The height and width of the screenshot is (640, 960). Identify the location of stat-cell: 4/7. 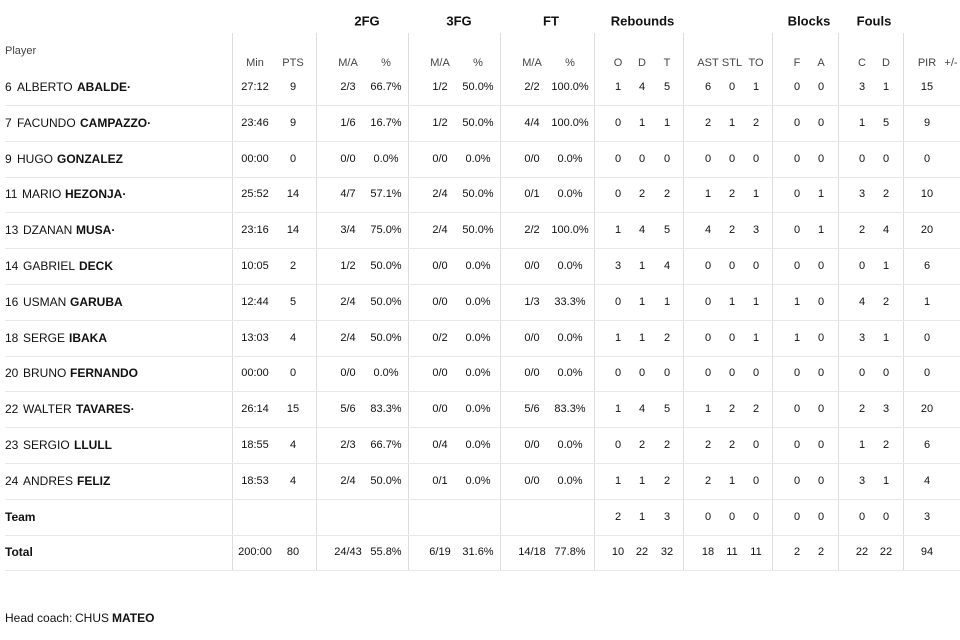
(348, 194).